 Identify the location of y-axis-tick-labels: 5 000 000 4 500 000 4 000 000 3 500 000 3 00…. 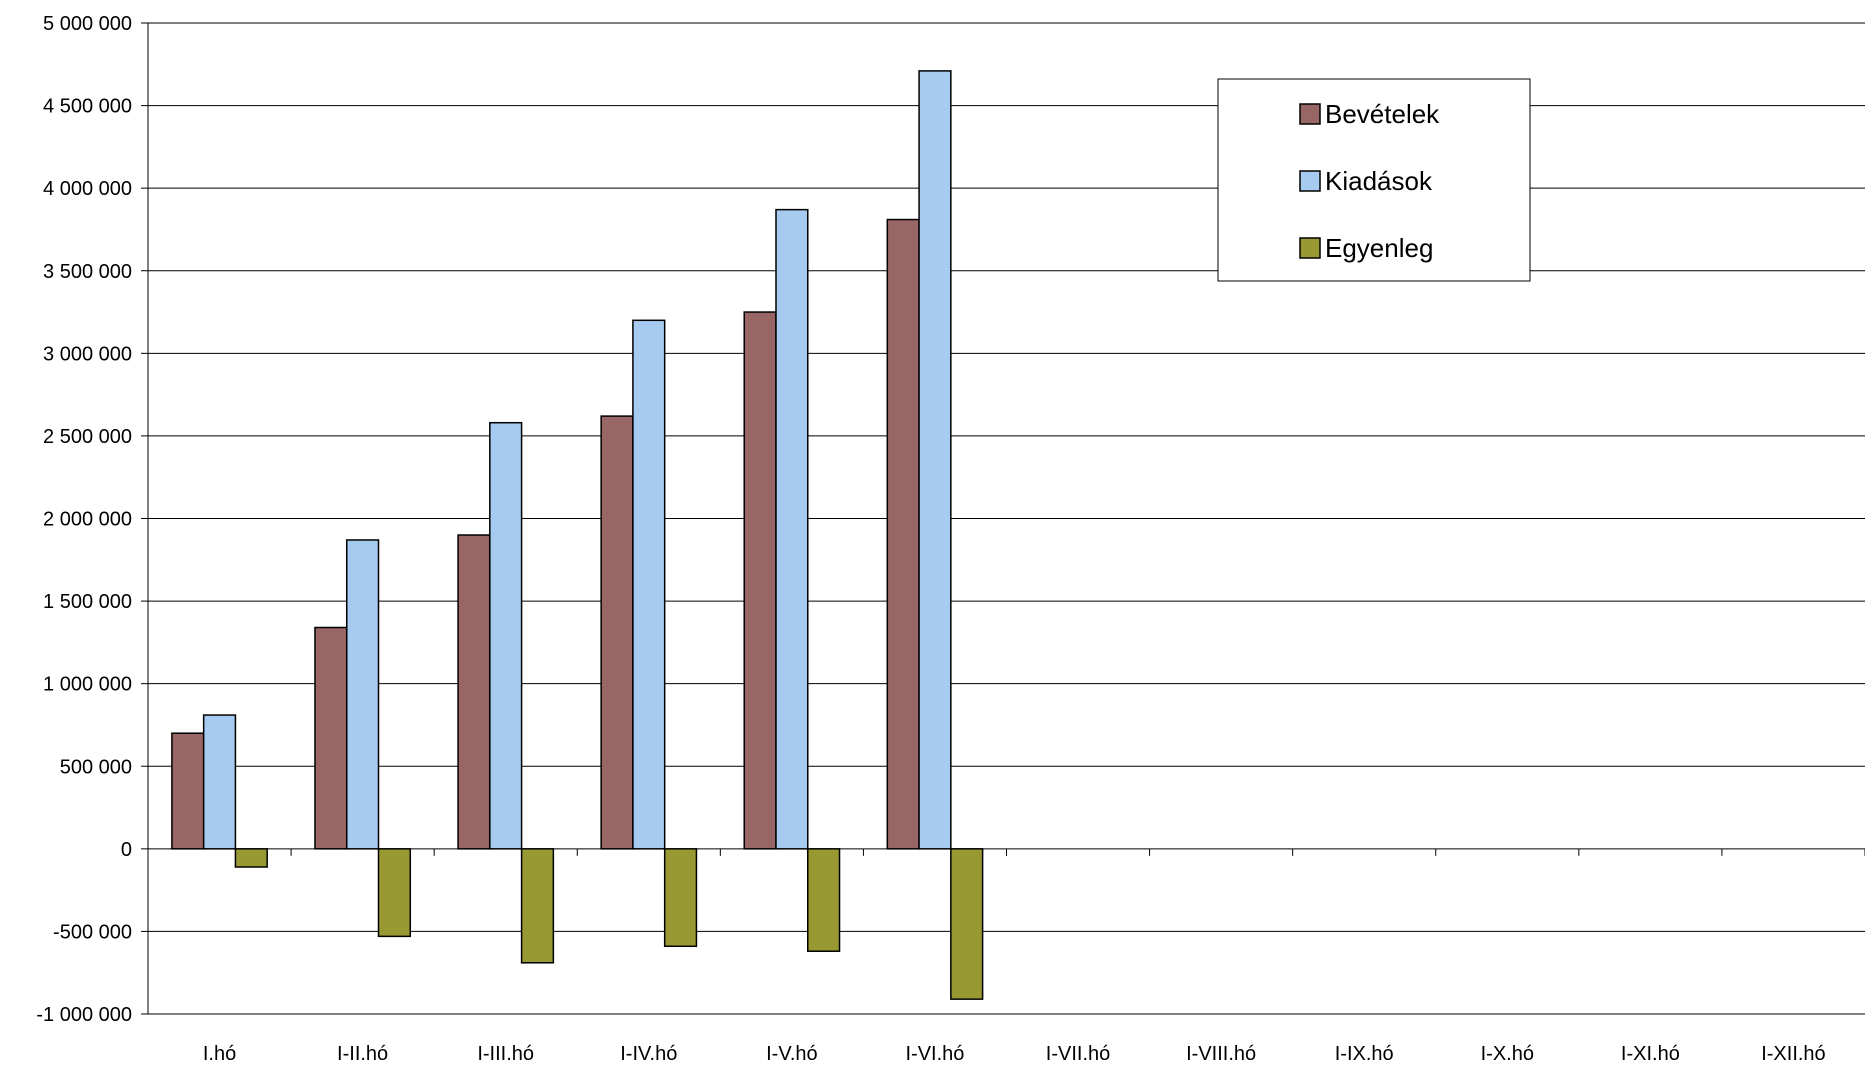
(84, 519).